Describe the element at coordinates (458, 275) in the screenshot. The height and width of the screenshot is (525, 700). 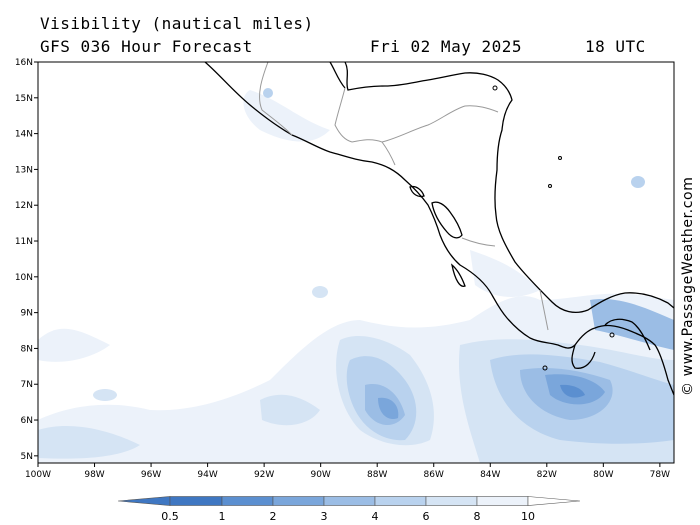
I see `gulf-of-nicoya` at that location.